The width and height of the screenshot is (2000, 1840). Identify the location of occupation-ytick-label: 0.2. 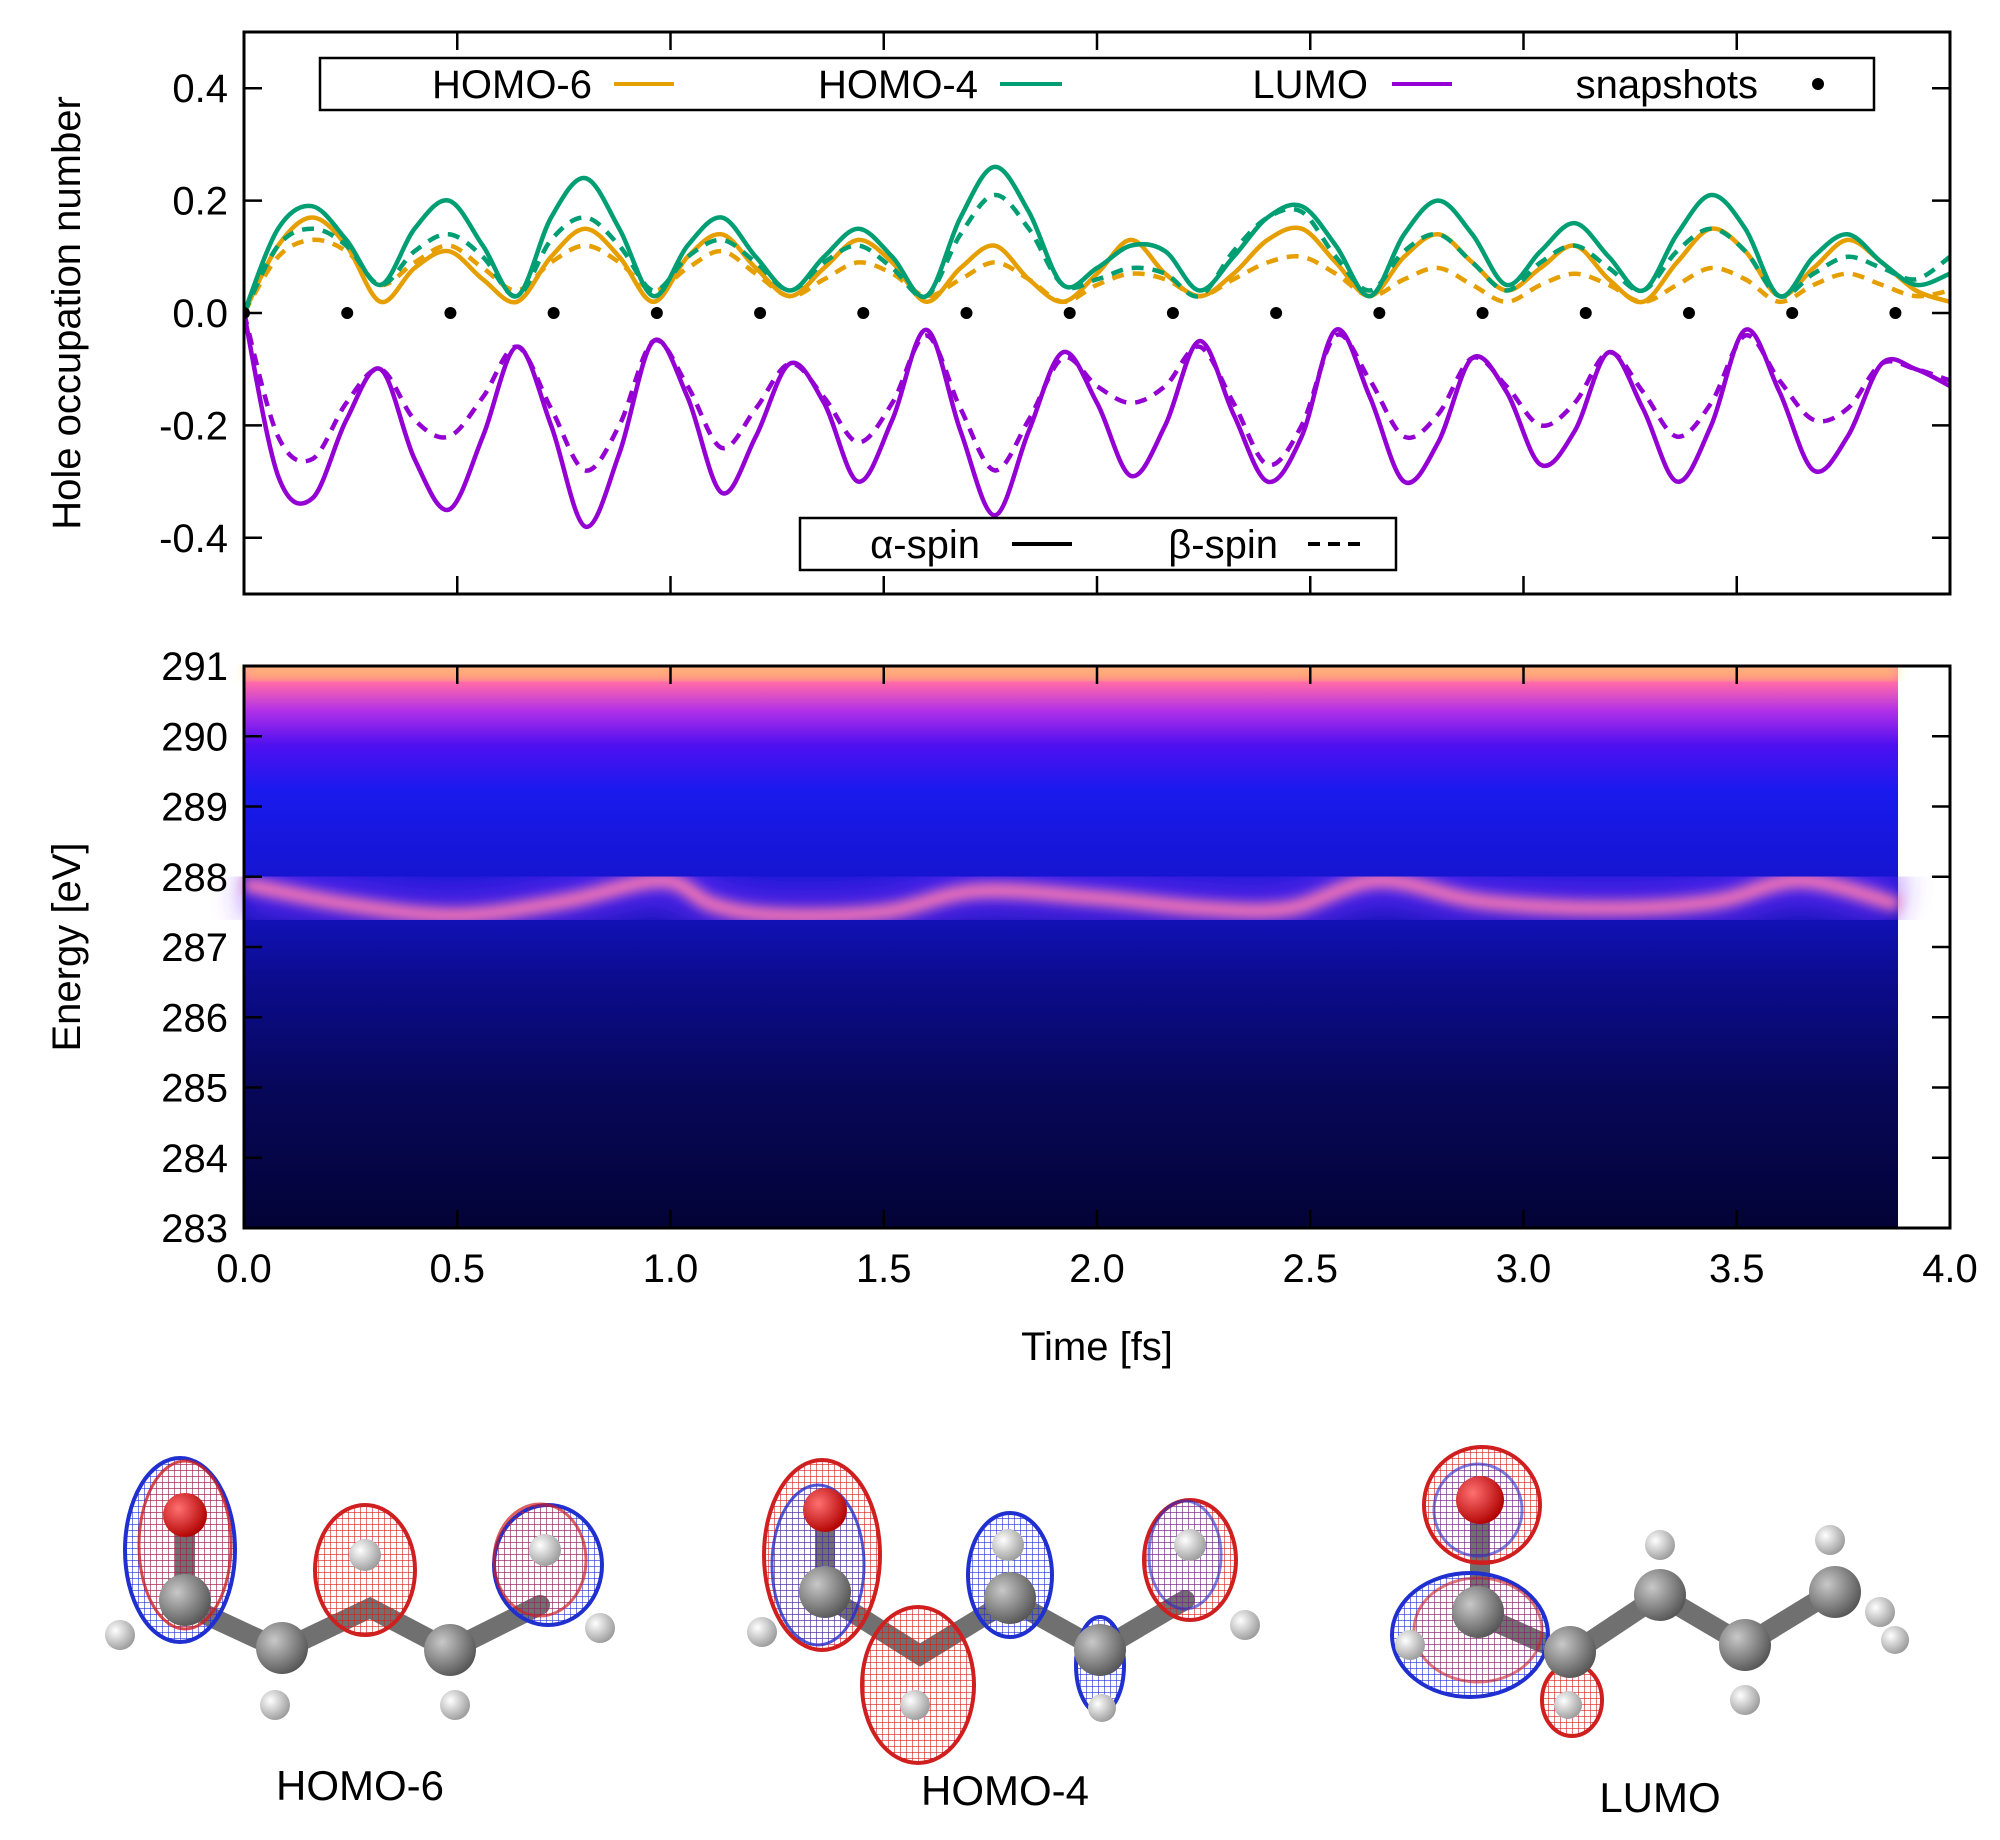
(200, 202).